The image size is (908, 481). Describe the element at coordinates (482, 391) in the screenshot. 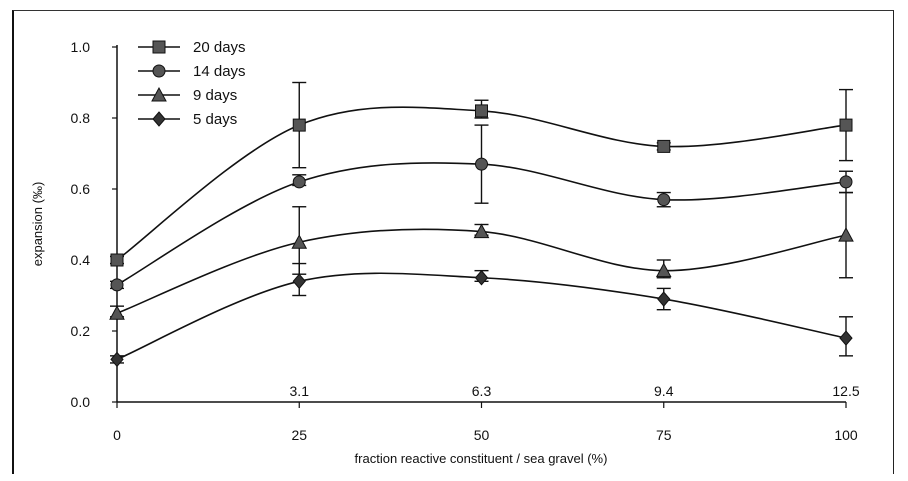

I see `secondary-x-tick-label: 6.3` at that location.